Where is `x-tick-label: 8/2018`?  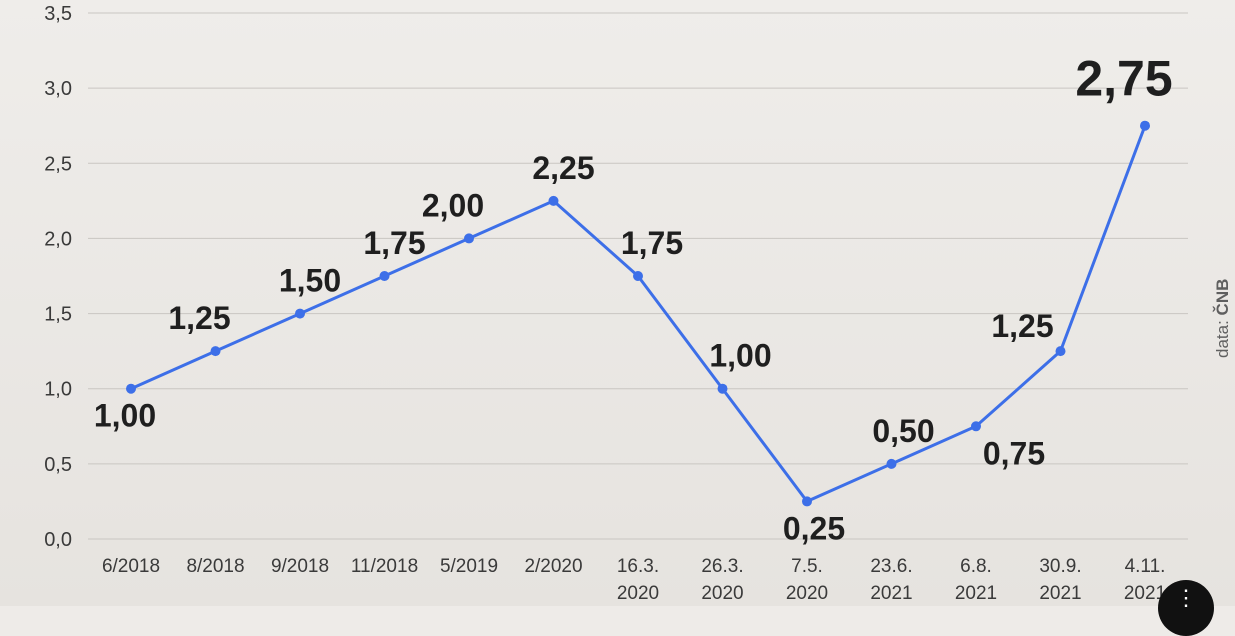
x-tick-label: 8/2018 is located at coordinates (215, 566).